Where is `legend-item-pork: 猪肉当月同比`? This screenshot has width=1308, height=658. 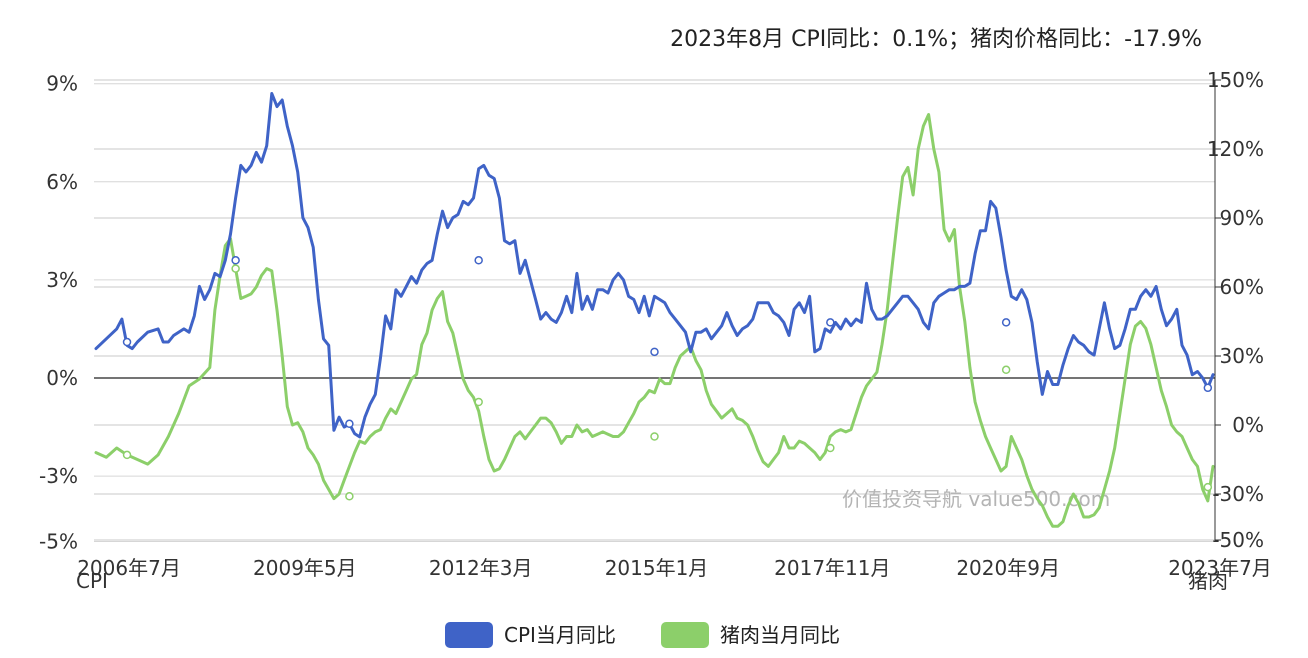 legend-item-pork: 猪肉当月同比 is located at coordinates (750, 635).